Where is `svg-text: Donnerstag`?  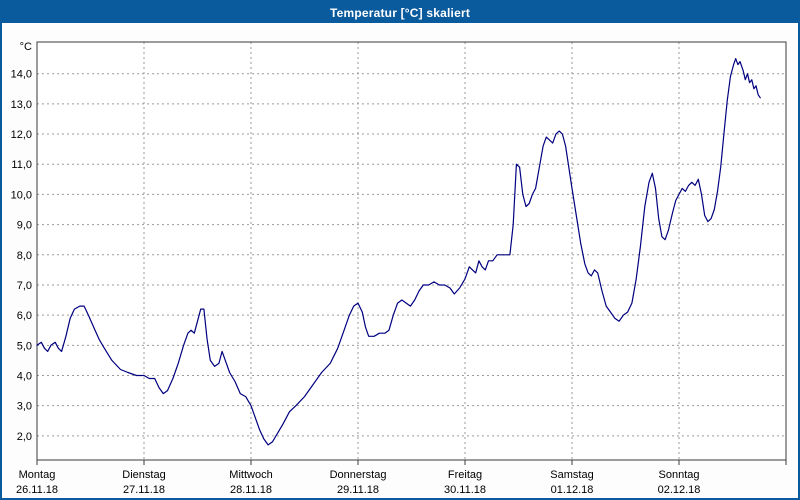 svg-text: Donnerstag is located at coordinates (358, 475).